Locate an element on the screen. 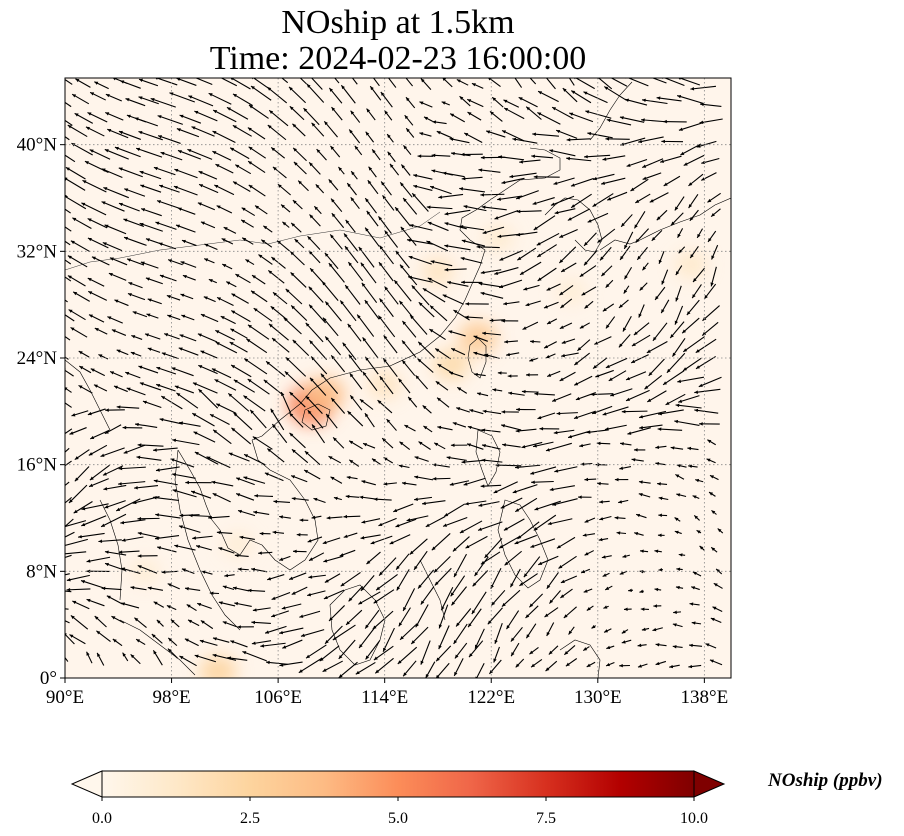  map-title-line1: NOship at 1.5km is located at coordinates (398, 22).